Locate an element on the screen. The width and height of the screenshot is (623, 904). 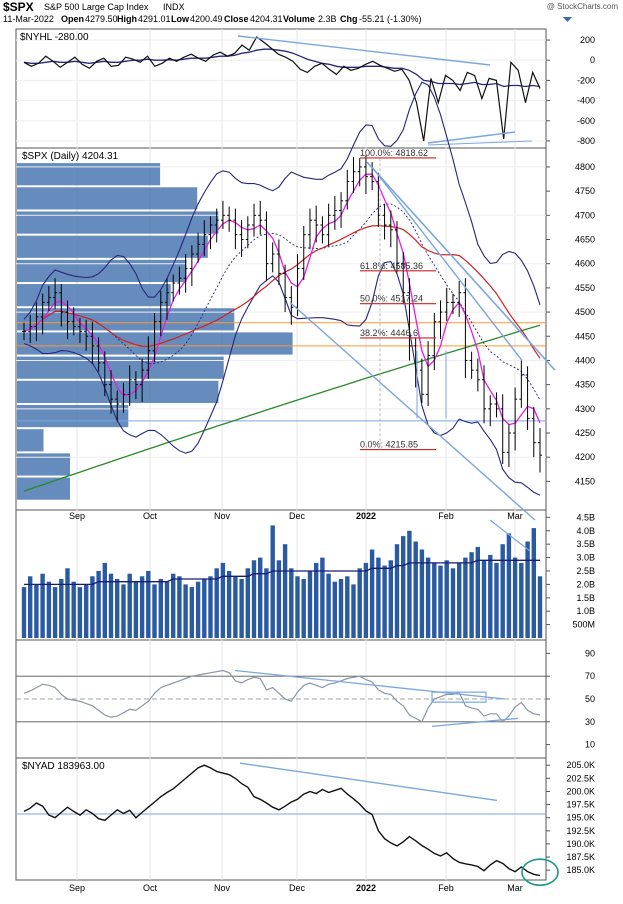
header-high-label: High is located at coordinates (127, 19).